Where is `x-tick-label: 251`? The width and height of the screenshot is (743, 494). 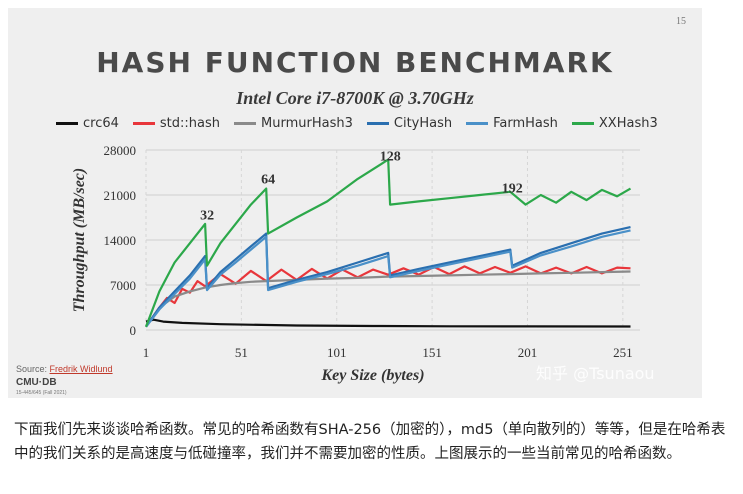
x-tick-label: 251 is located at coordinates (623, 352).